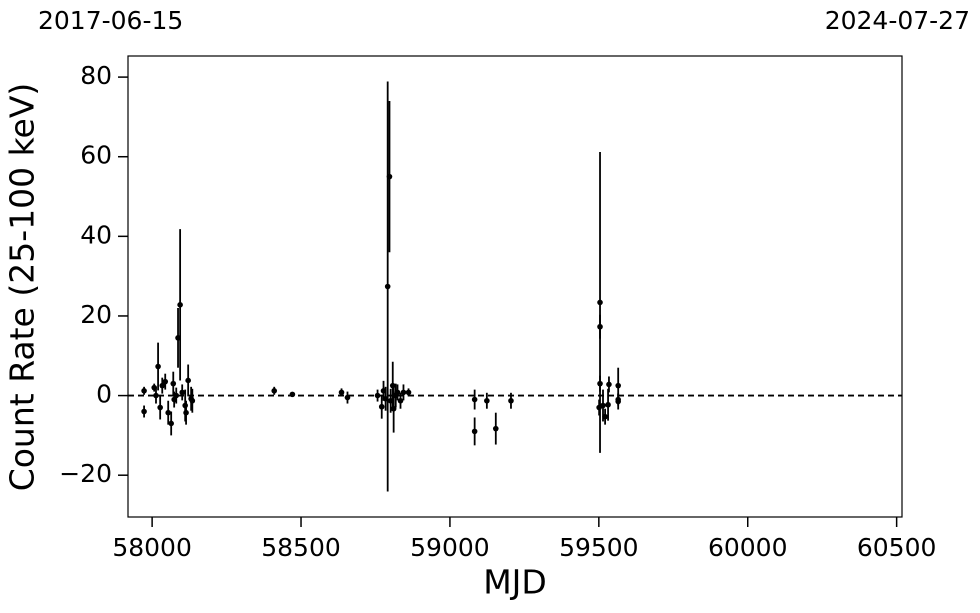 This screenshot has width=980, height=613. I want to click on y-tick-label: 80, so click(96, 75).